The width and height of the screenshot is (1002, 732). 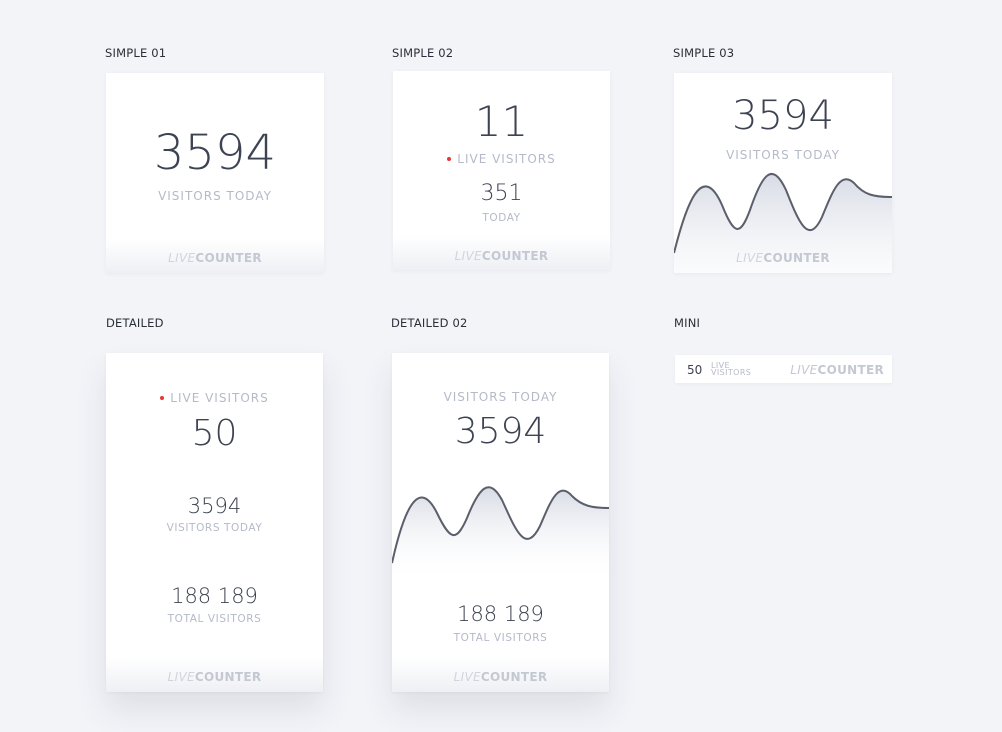 I want to click on widget-simple-02: 11 LIVE VISITORS 351 TODAY LIVECOUNTER, so click(x=501, y=170).